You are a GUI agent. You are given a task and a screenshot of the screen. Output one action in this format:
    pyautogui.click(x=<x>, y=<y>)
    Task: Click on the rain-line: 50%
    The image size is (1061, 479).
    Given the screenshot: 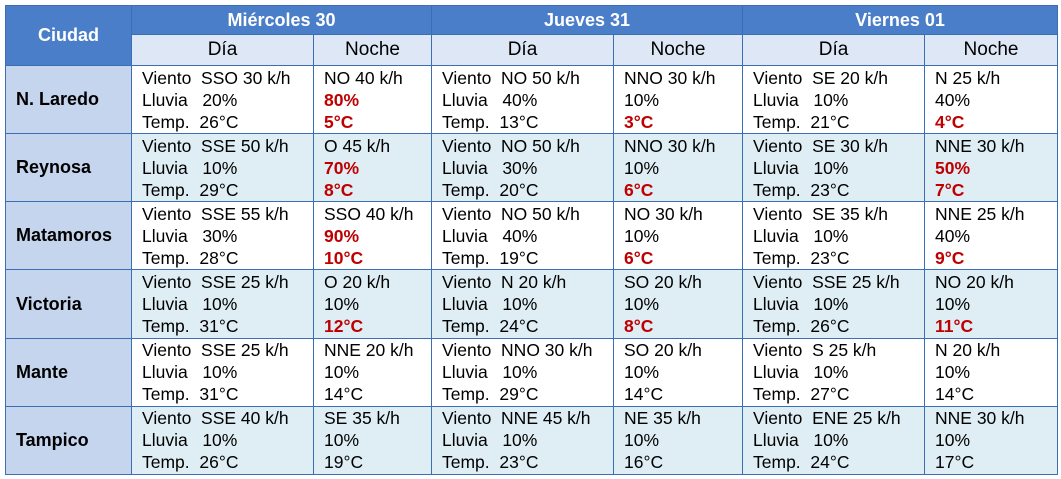 What is the action you would take?
    pyautogui.click(x=996, y=168)
    